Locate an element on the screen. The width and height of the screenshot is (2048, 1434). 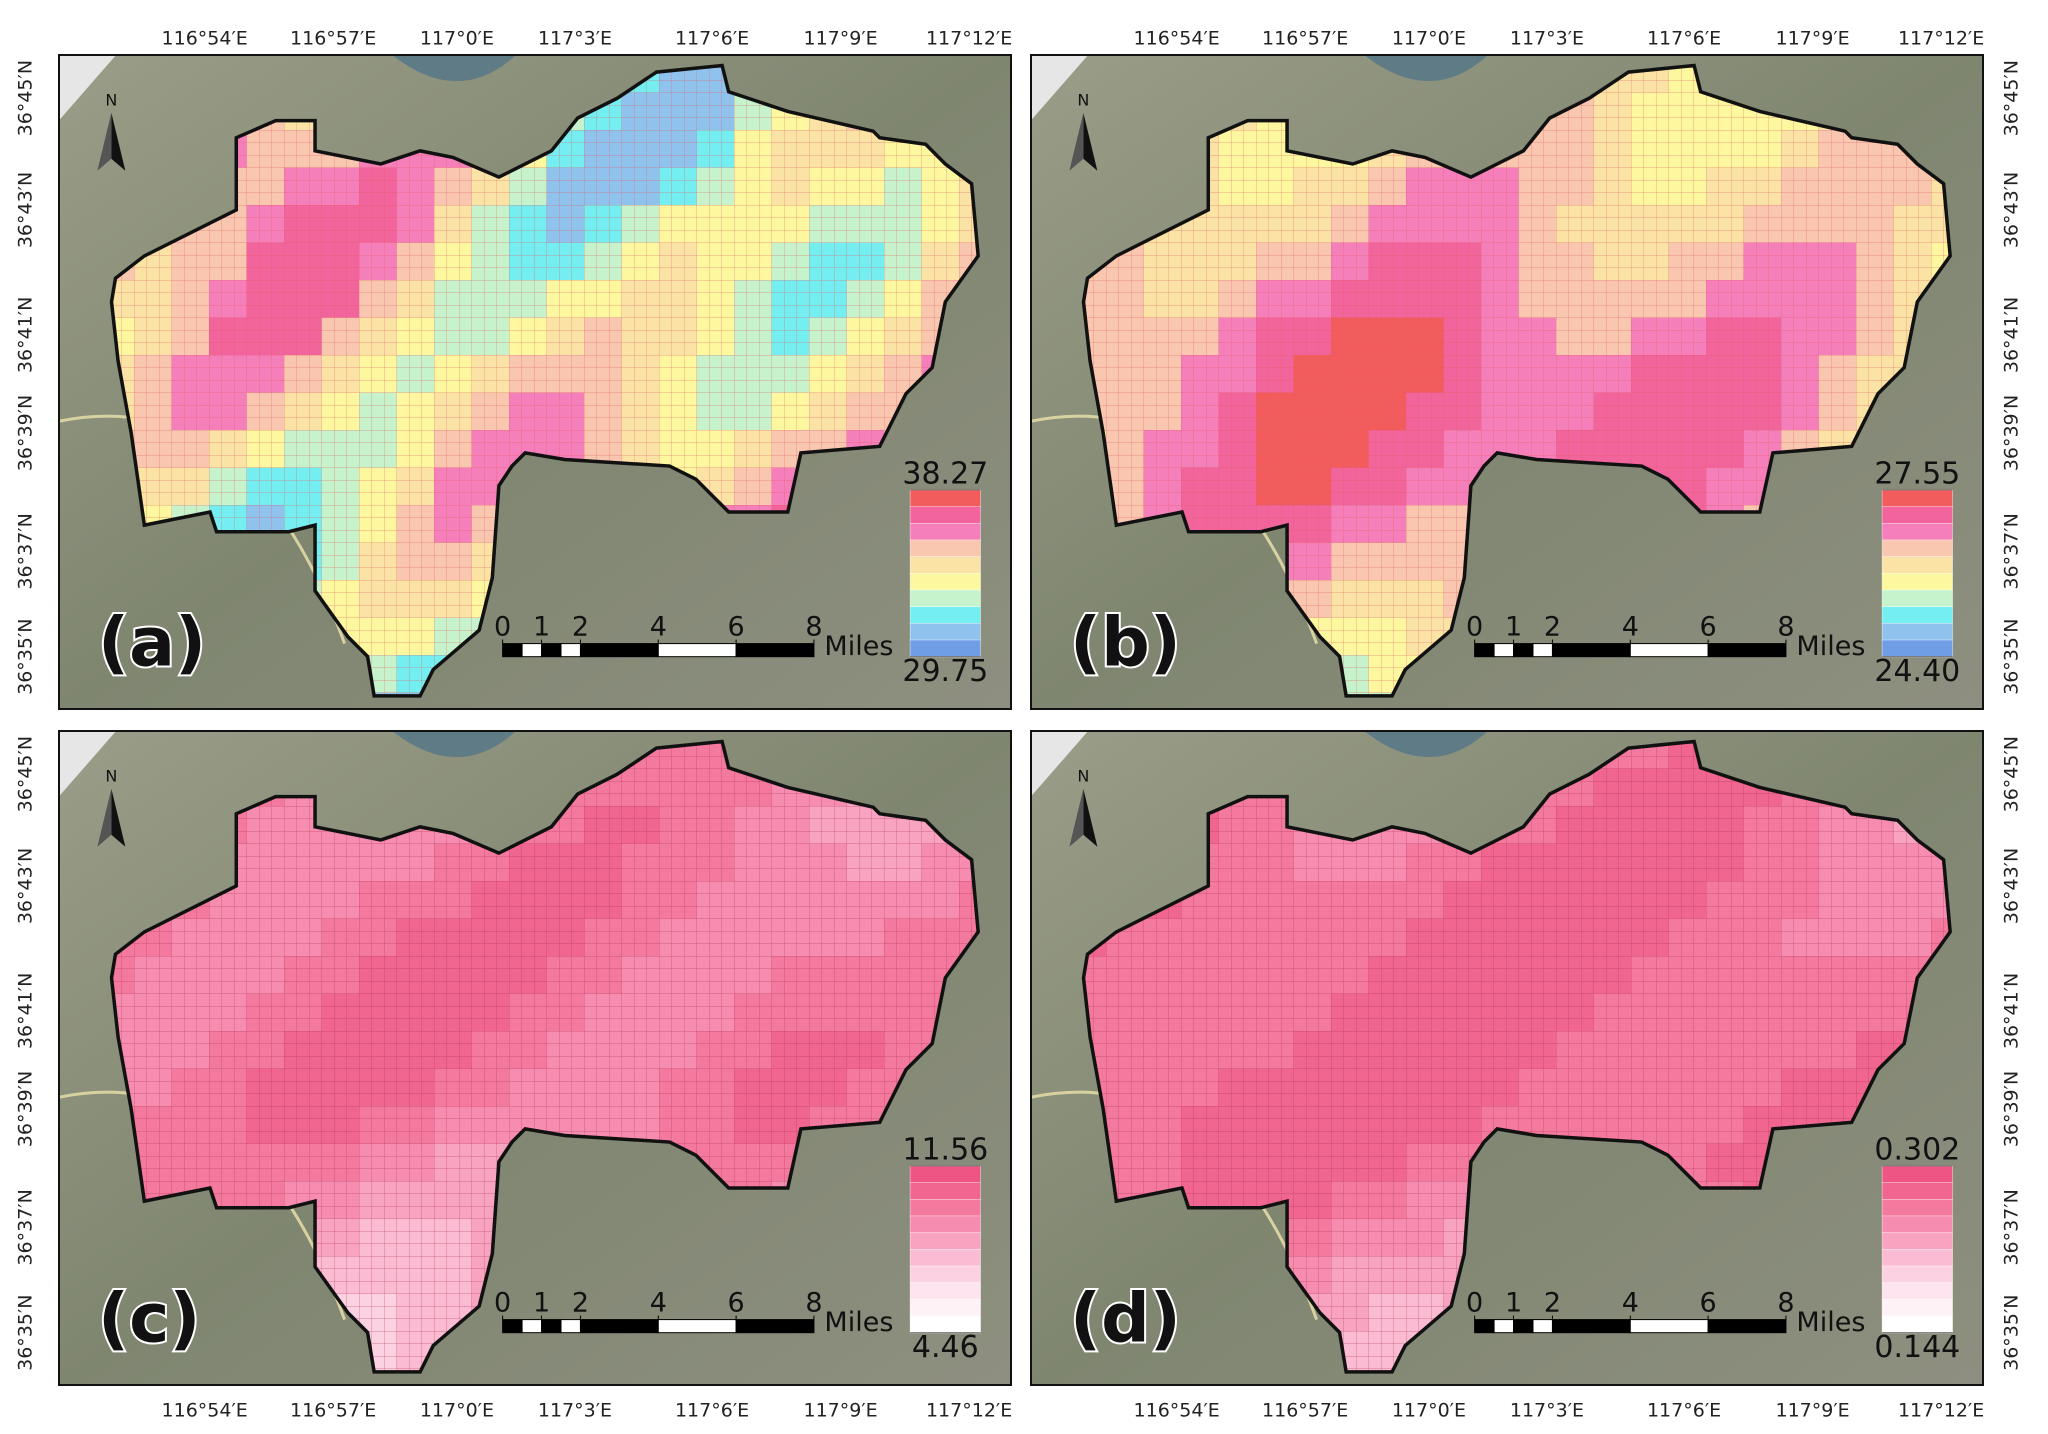
lon-label: 117°9′E is located at coordinates (840, 1411).